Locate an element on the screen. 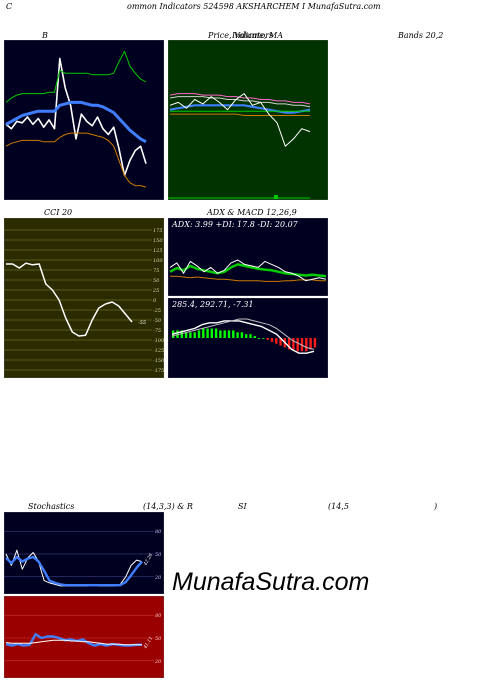  stoch-title-e: ) is located at coordinates (436, 506).